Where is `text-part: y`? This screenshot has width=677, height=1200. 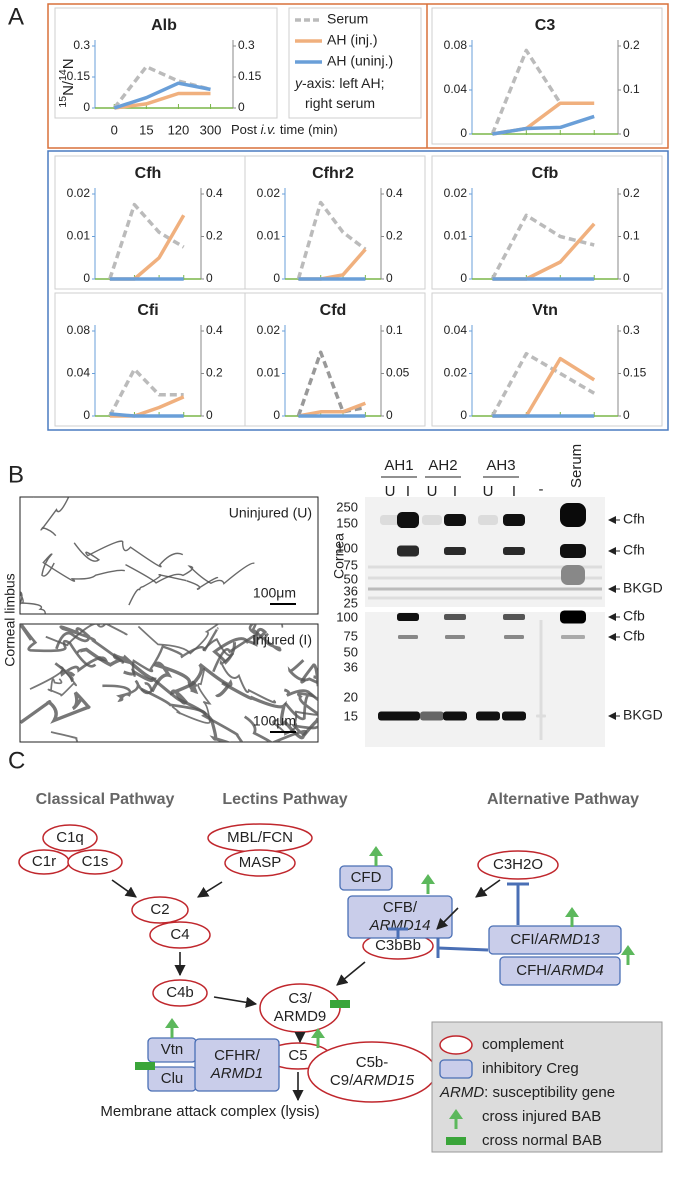
text-part: y is located at coordinates (298, 83).